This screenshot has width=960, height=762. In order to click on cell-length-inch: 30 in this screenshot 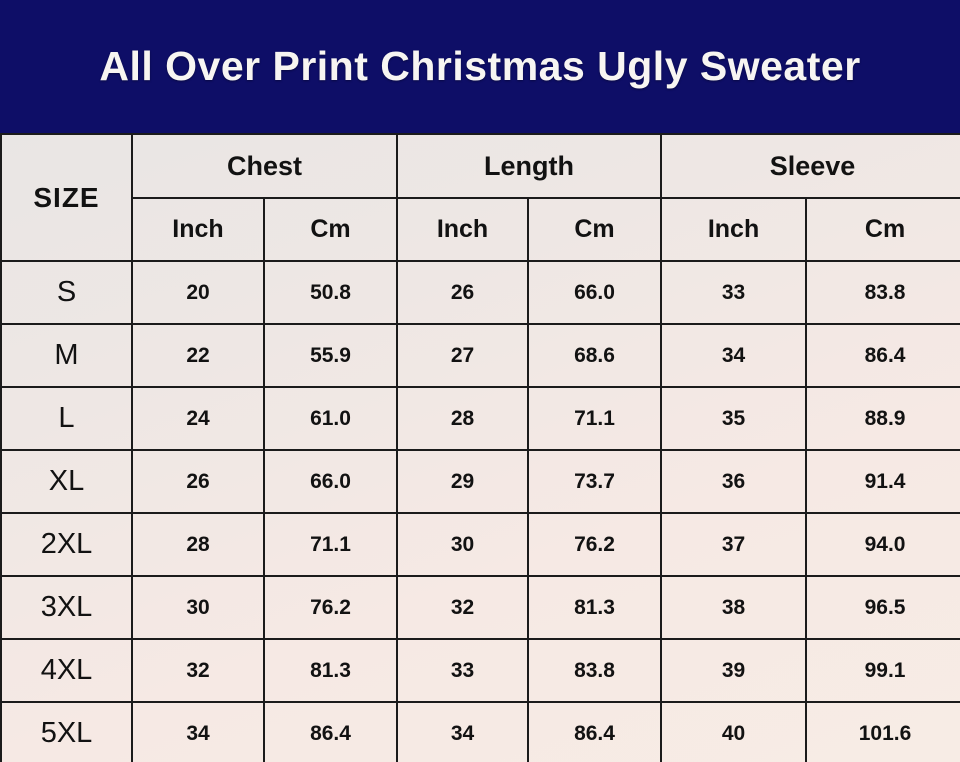, I will do `click(463, 544)`.